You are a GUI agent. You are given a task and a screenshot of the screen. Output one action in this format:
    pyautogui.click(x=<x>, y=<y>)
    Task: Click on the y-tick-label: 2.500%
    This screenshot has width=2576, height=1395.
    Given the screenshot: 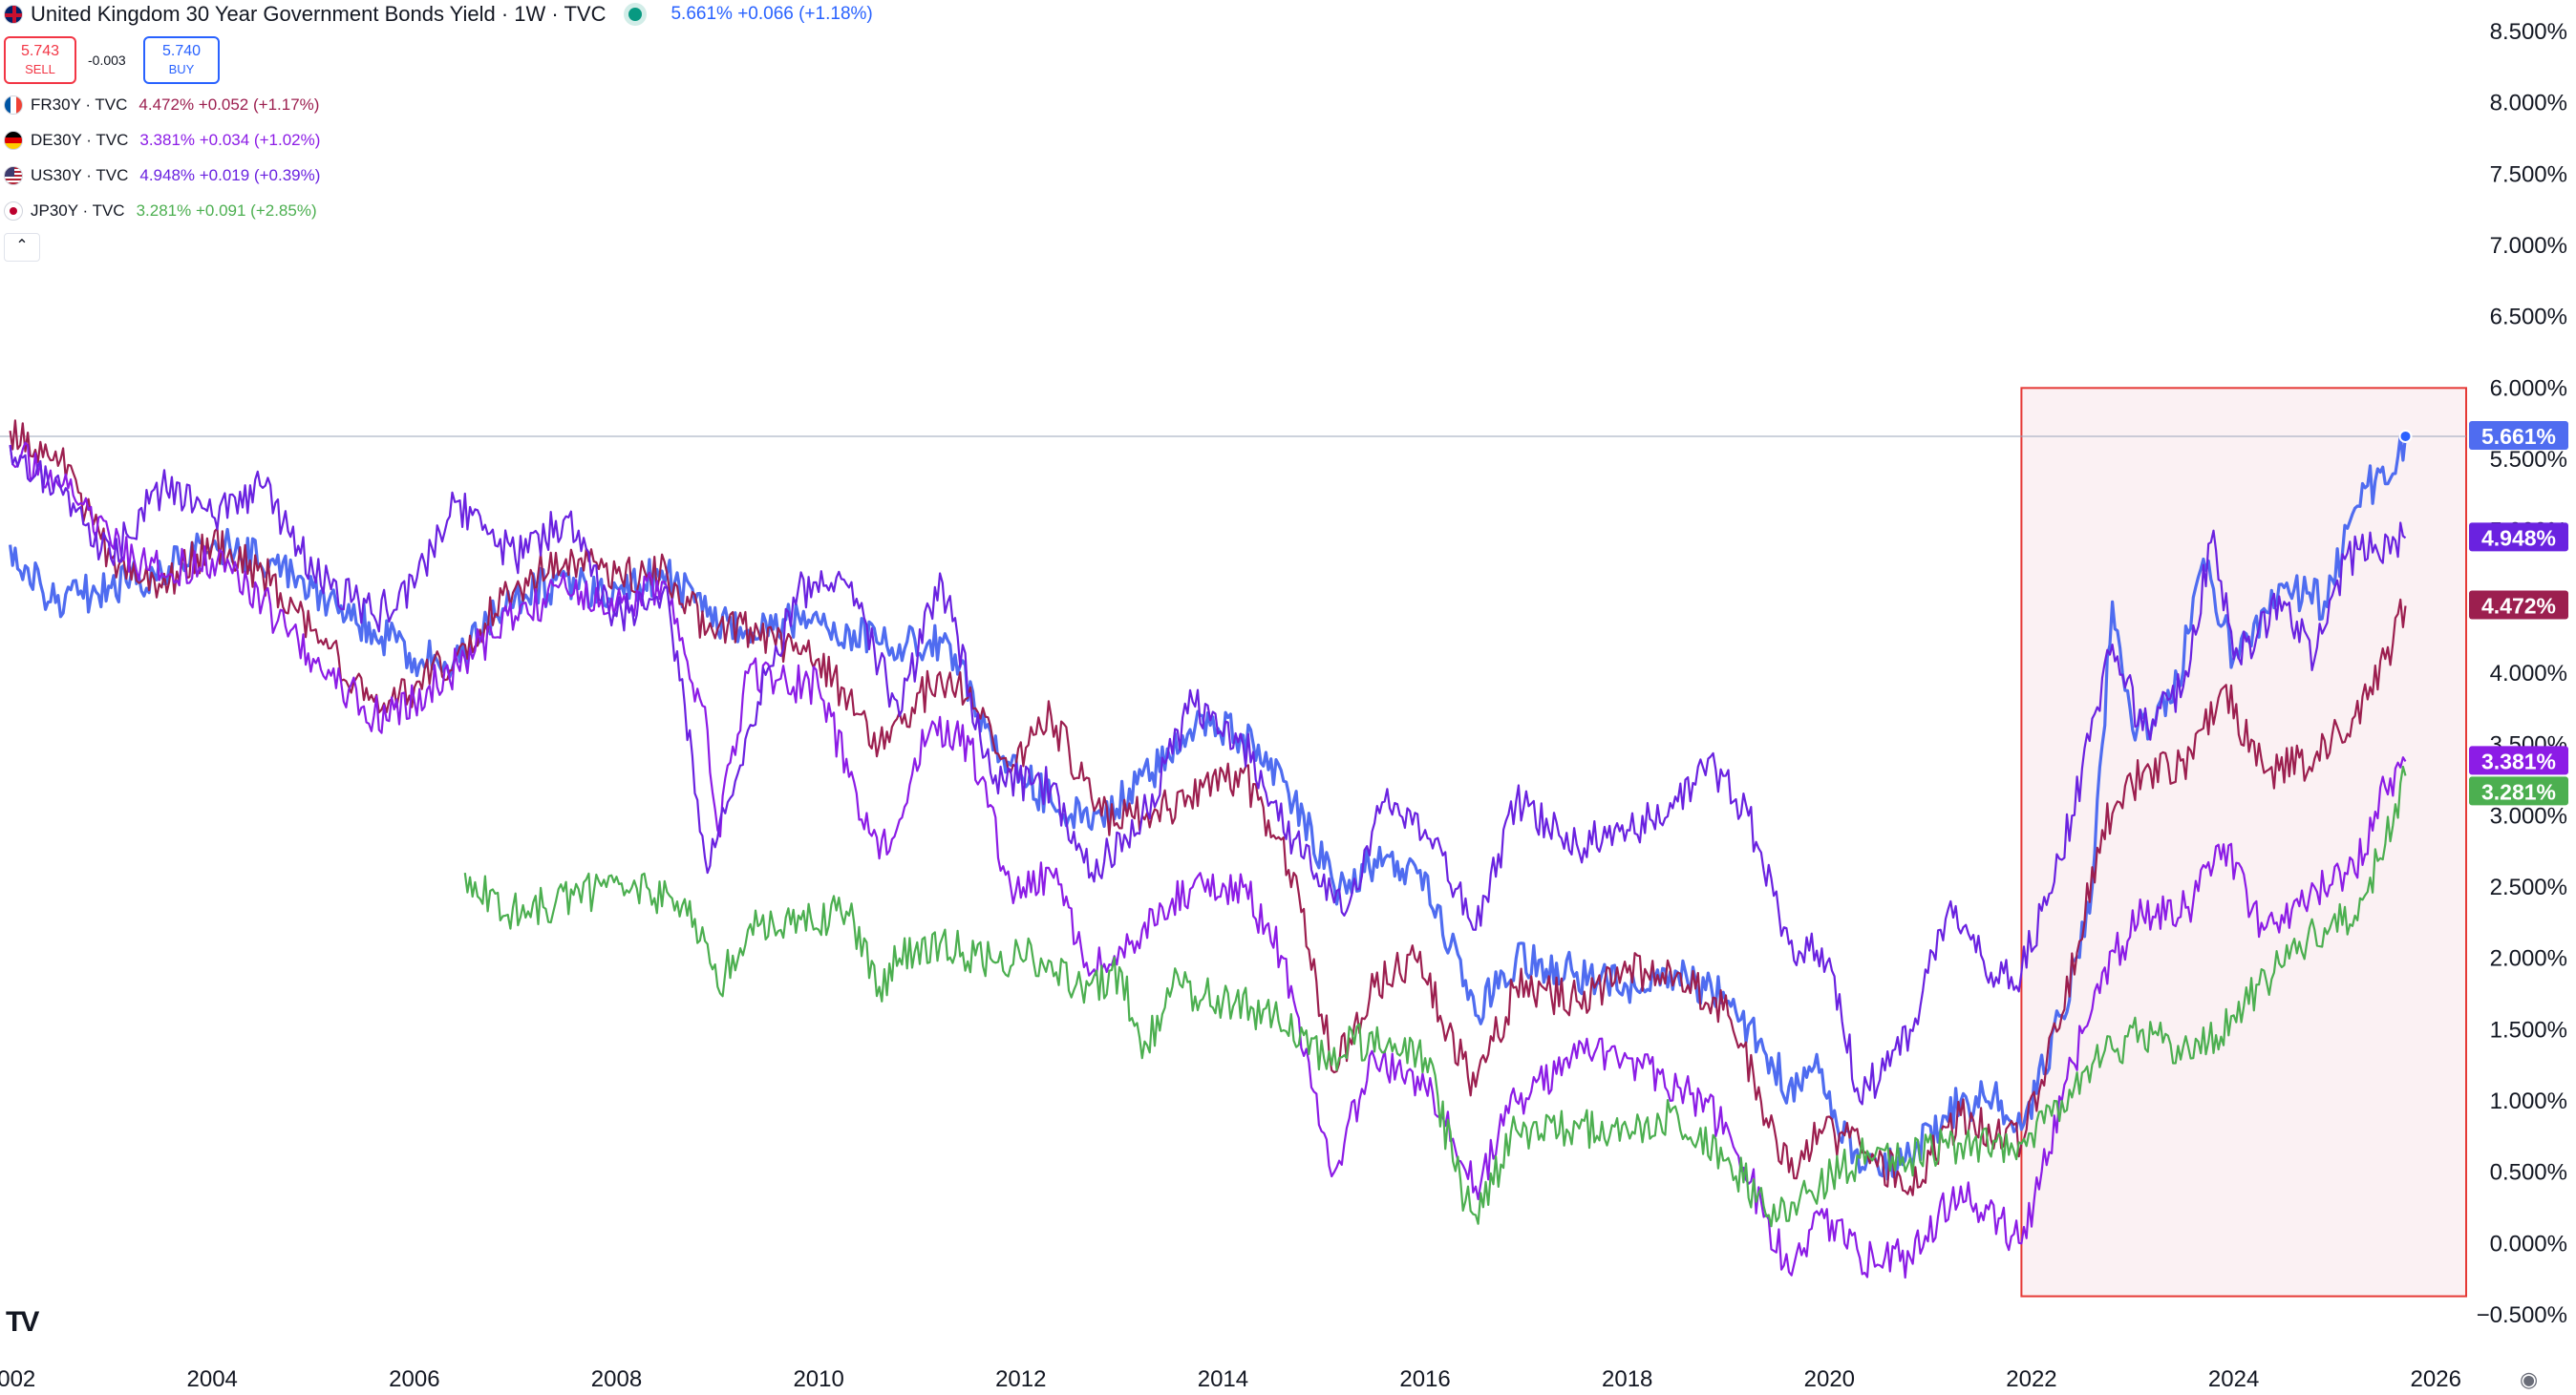 What is the action you would take?
    pyautogui.click(x=2528, y=887)
    